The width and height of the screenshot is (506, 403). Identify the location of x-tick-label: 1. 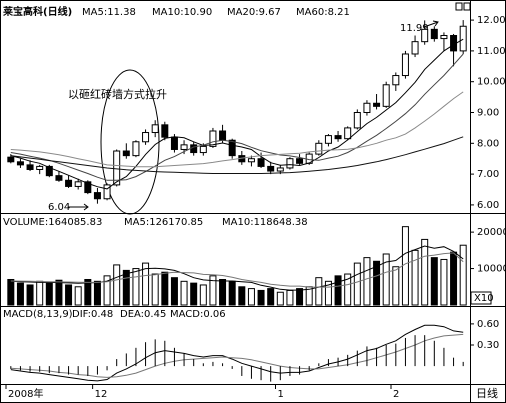
(281, 394).